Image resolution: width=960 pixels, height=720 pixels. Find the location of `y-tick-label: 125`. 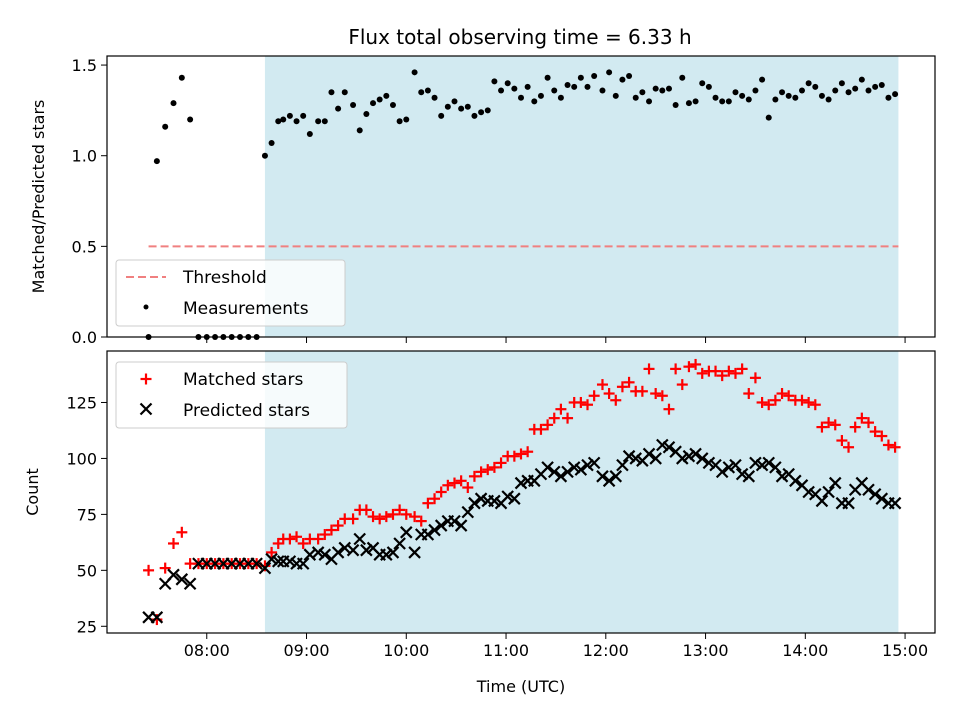

y-tick-label: 125 is located at coordinates (81, 402).